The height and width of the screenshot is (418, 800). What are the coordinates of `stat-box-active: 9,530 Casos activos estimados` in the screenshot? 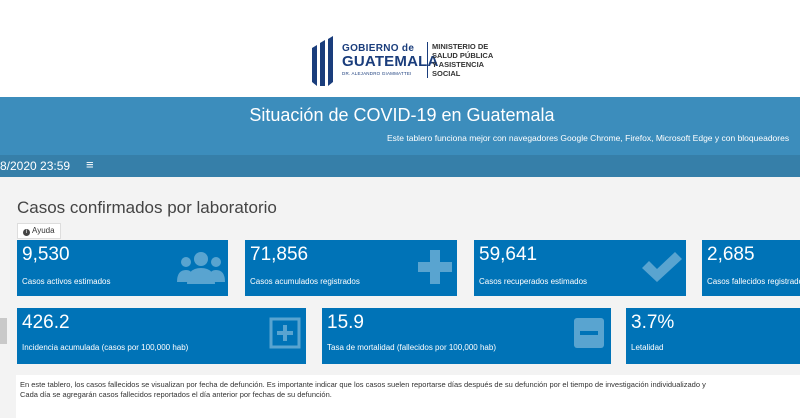 It's located at (122, 268).